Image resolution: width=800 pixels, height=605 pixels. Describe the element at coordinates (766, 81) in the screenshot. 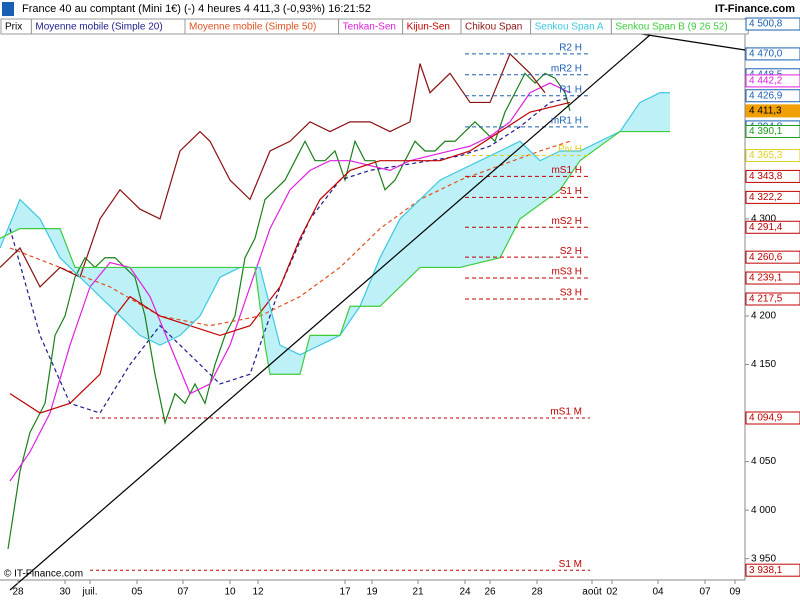

I see `price-tag: 4 442,2` at that location.